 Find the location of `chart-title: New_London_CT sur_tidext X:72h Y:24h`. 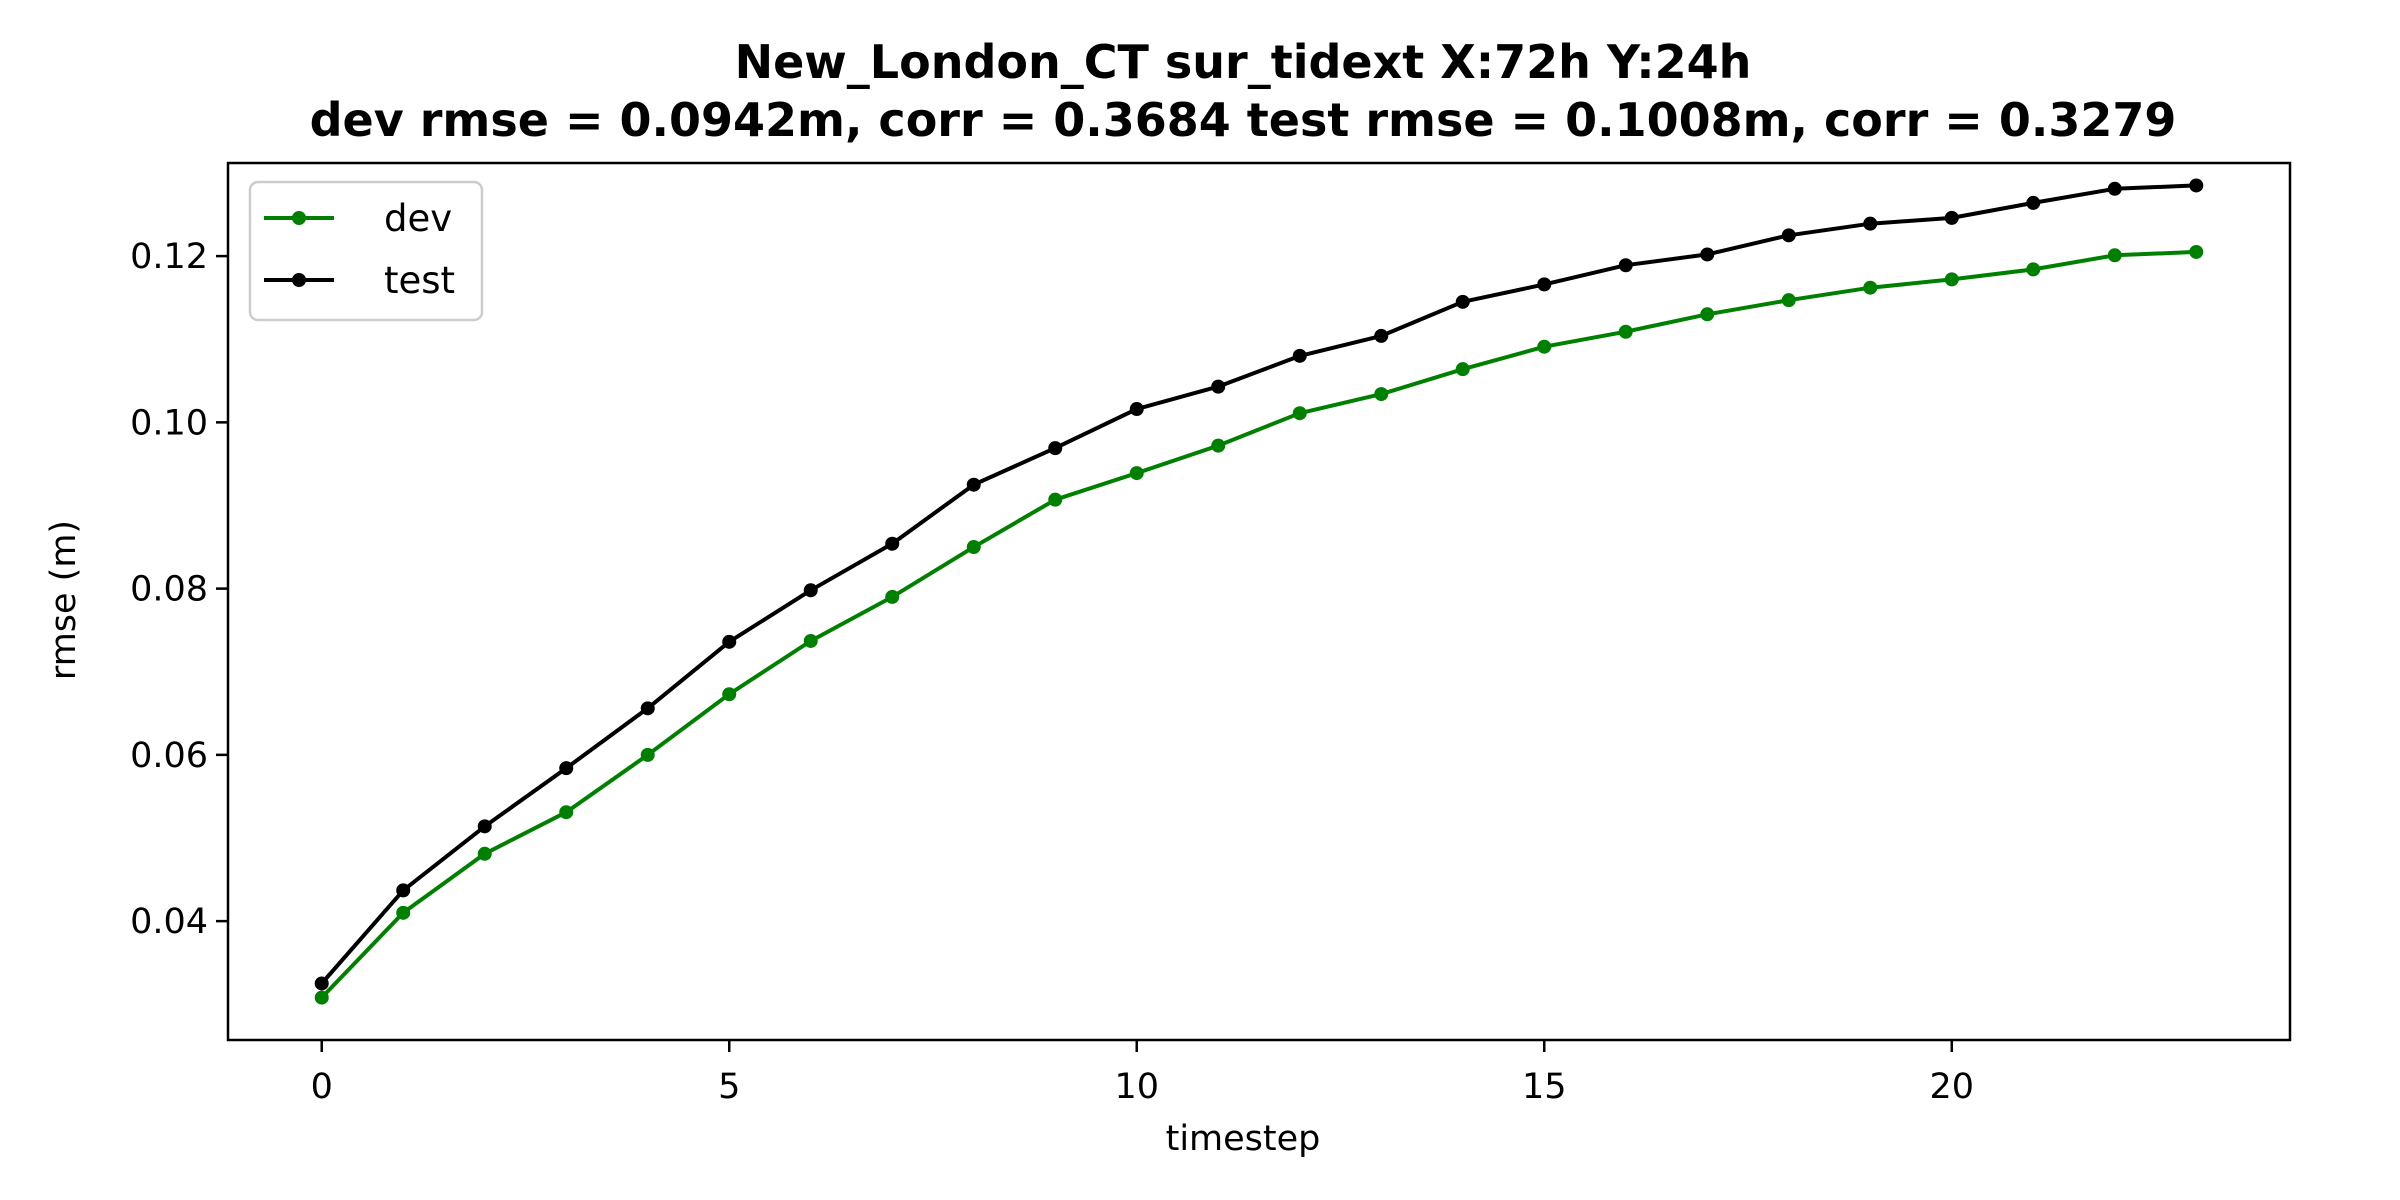

chart-title: New_London_CT sur_tidext X:72h Y:24h is located at coordinates (1243, 62).